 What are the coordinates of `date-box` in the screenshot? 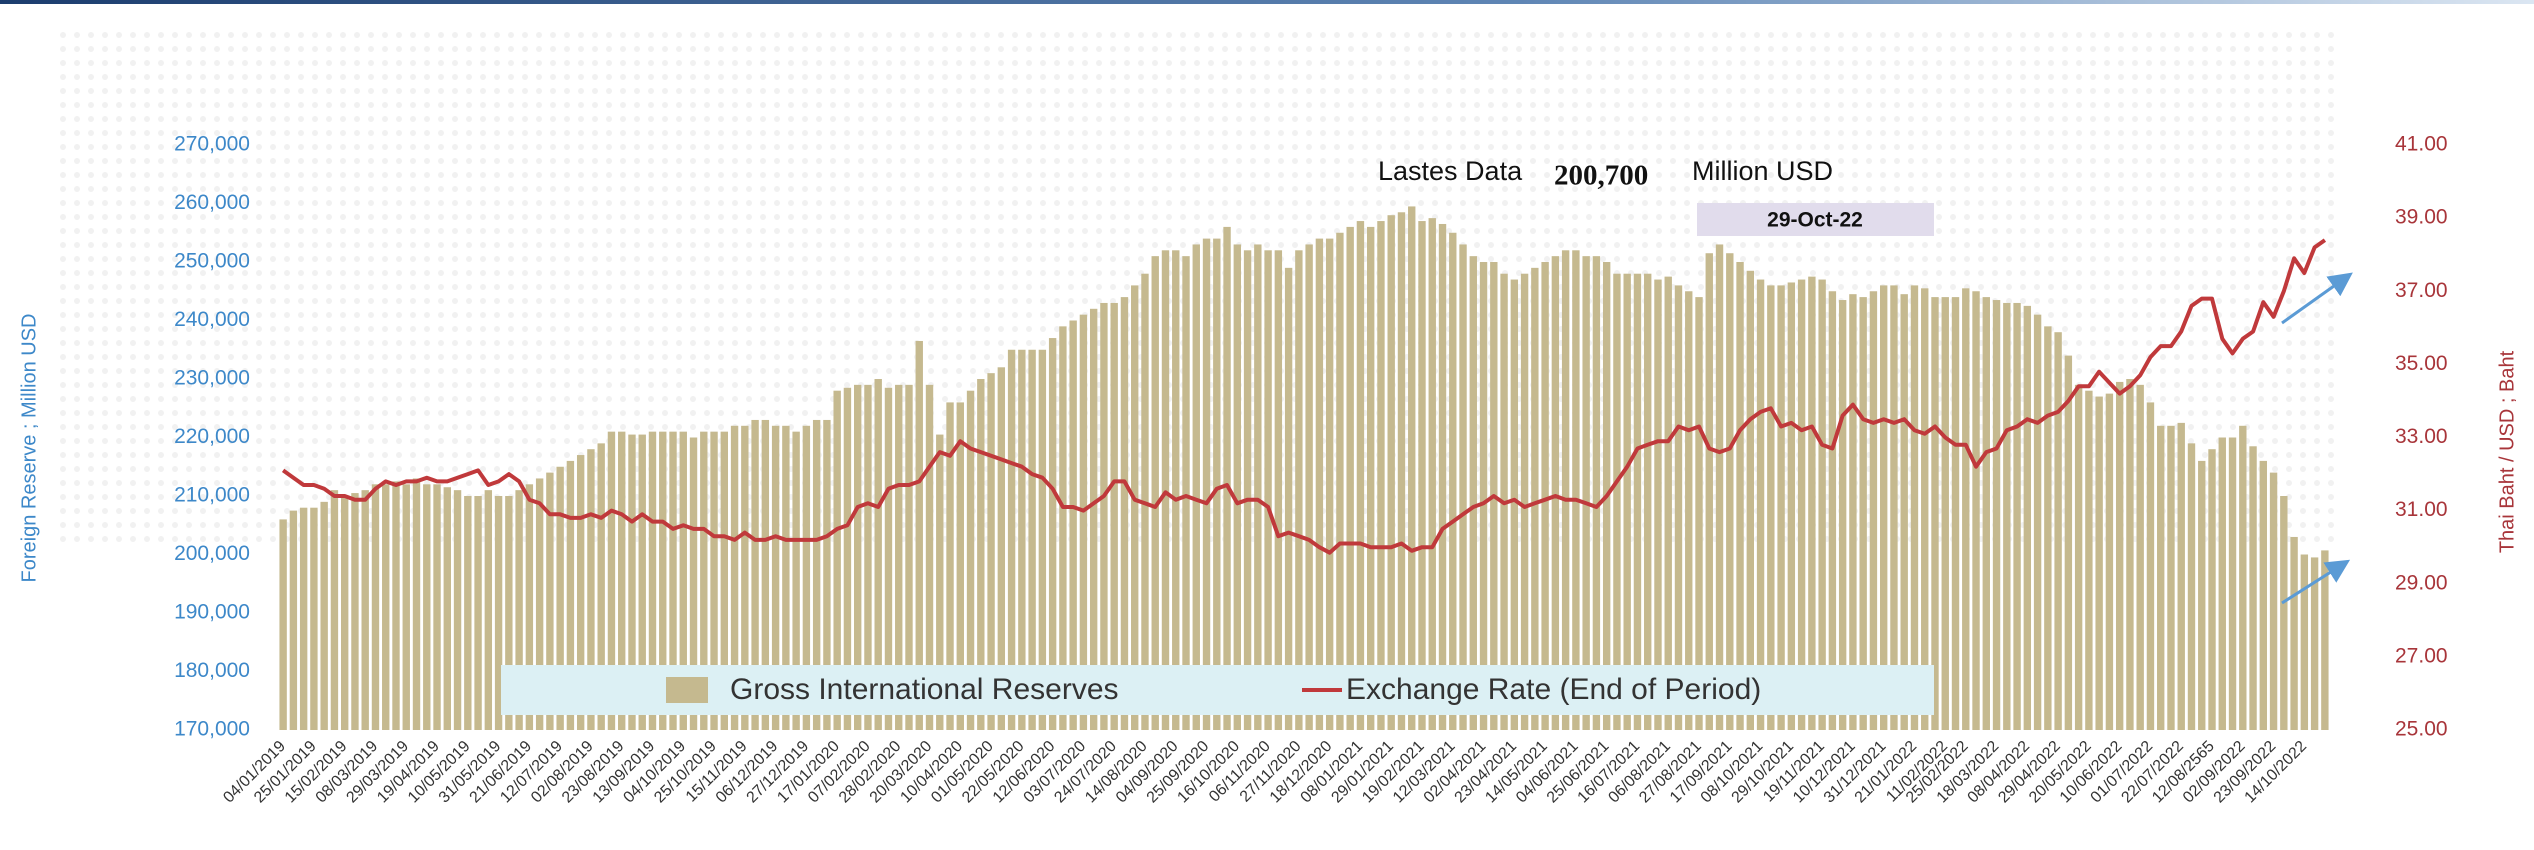 It's located at (1815, 219).